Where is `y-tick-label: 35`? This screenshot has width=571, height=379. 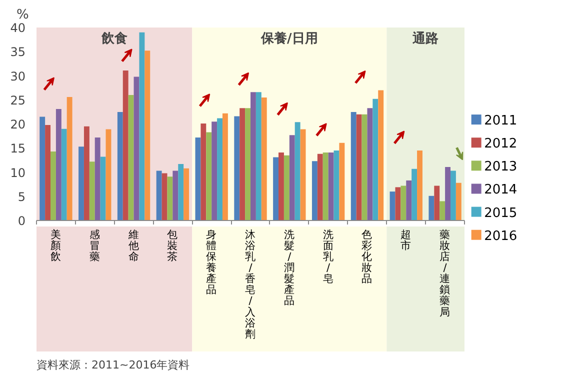
y-tick-label: 35 is located at coordinates (18, 52).